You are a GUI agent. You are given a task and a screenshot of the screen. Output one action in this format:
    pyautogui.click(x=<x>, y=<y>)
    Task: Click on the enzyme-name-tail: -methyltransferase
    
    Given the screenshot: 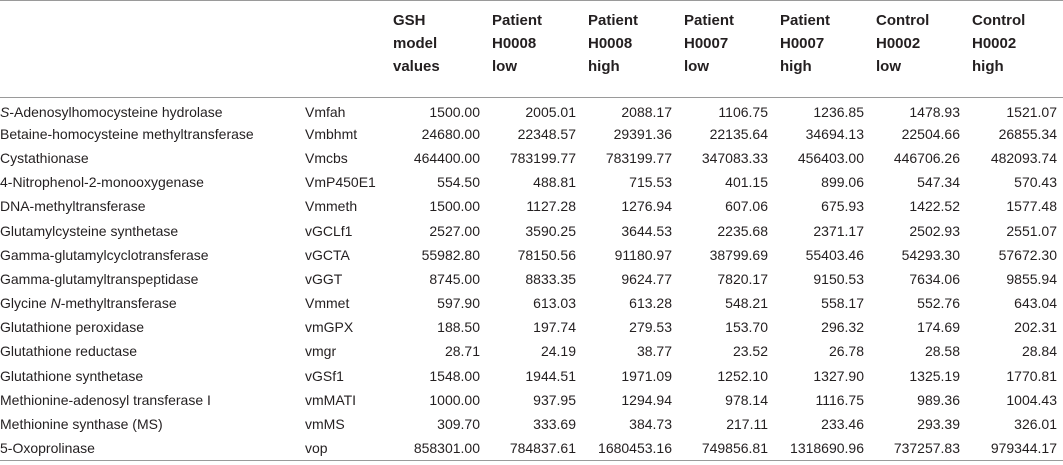 What is the action you would take?
    pyautogui.click(x=118, y=303)
    